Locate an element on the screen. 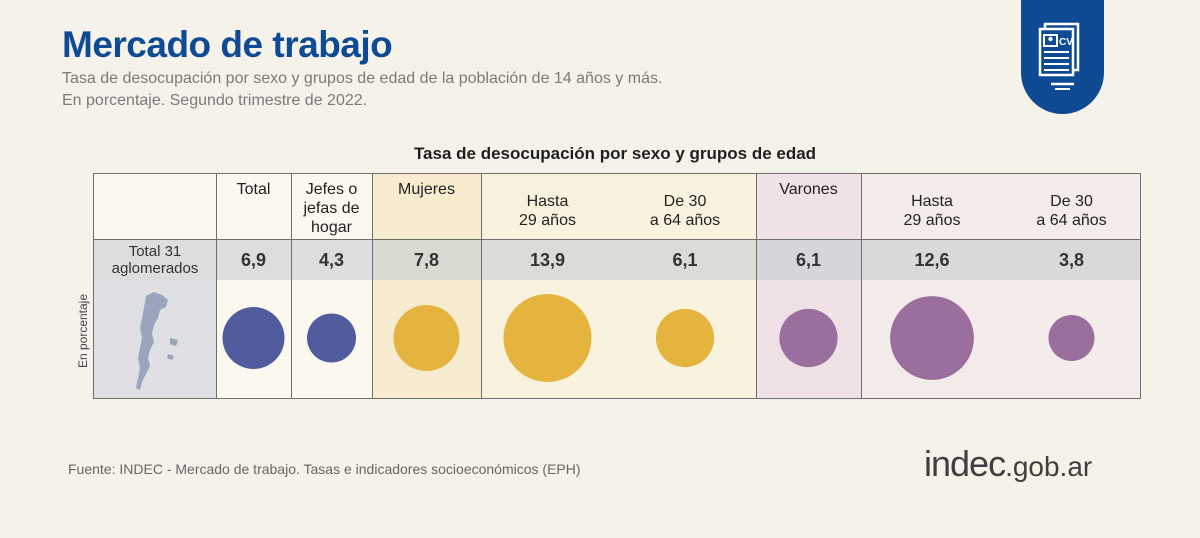  values-row-band is located at coordinates (617, 259).